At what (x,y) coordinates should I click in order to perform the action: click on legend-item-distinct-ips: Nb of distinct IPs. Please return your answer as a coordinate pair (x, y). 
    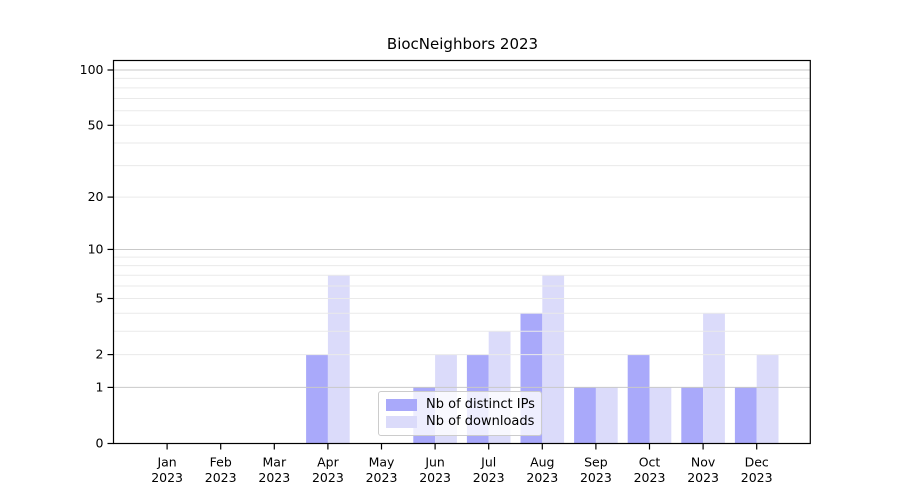
    Looking at the image, I should click on (460, 404).